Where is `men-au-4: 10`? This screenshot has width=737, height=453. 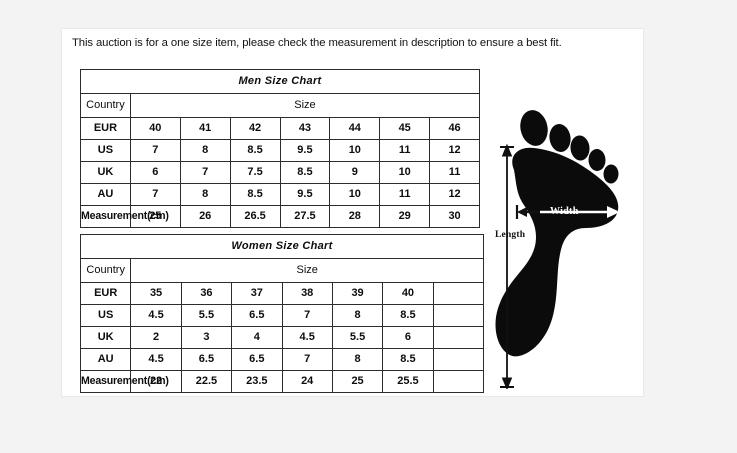
men-au-4: 10 is located at coordinates (355, 194).